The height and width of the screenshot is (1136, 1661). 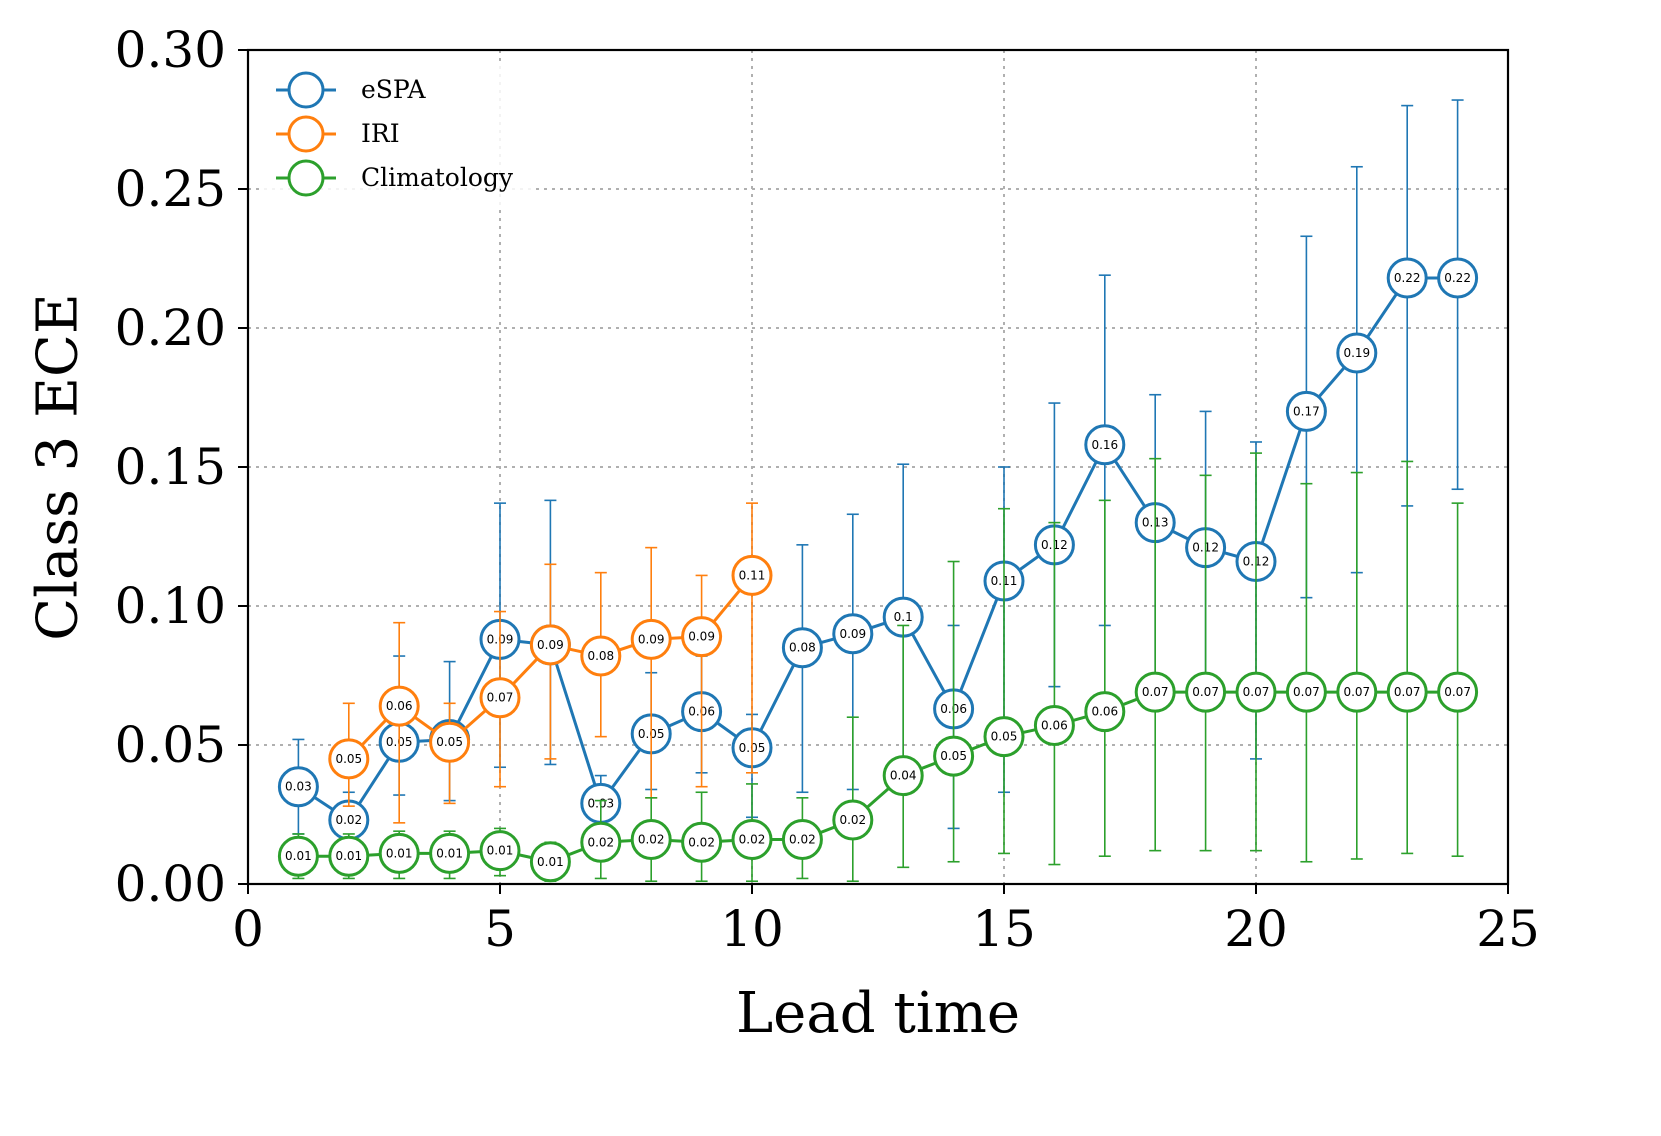 I want to click on data-label: 0.04, so click(x=903, y=776).